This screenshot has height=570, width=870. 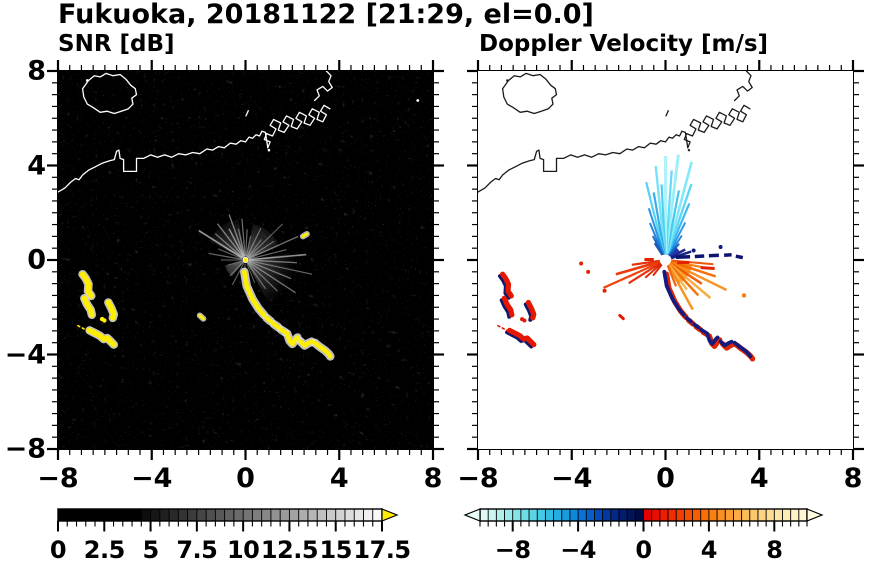 What do you see at coordinates (116, 44) in the screenshot?
I see `snr-panel-label: SNR [dB]` at bounding box center [116, 44].